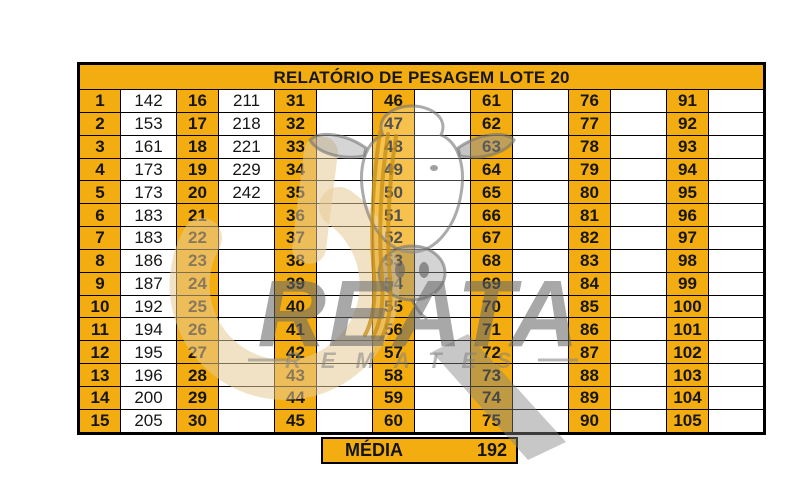 This screenshot has height=485, width=812. What do you see at coordinates (491, 397) in the screenshot?
I see `animal-number-cell: 74` at bounding box center [491, 397].